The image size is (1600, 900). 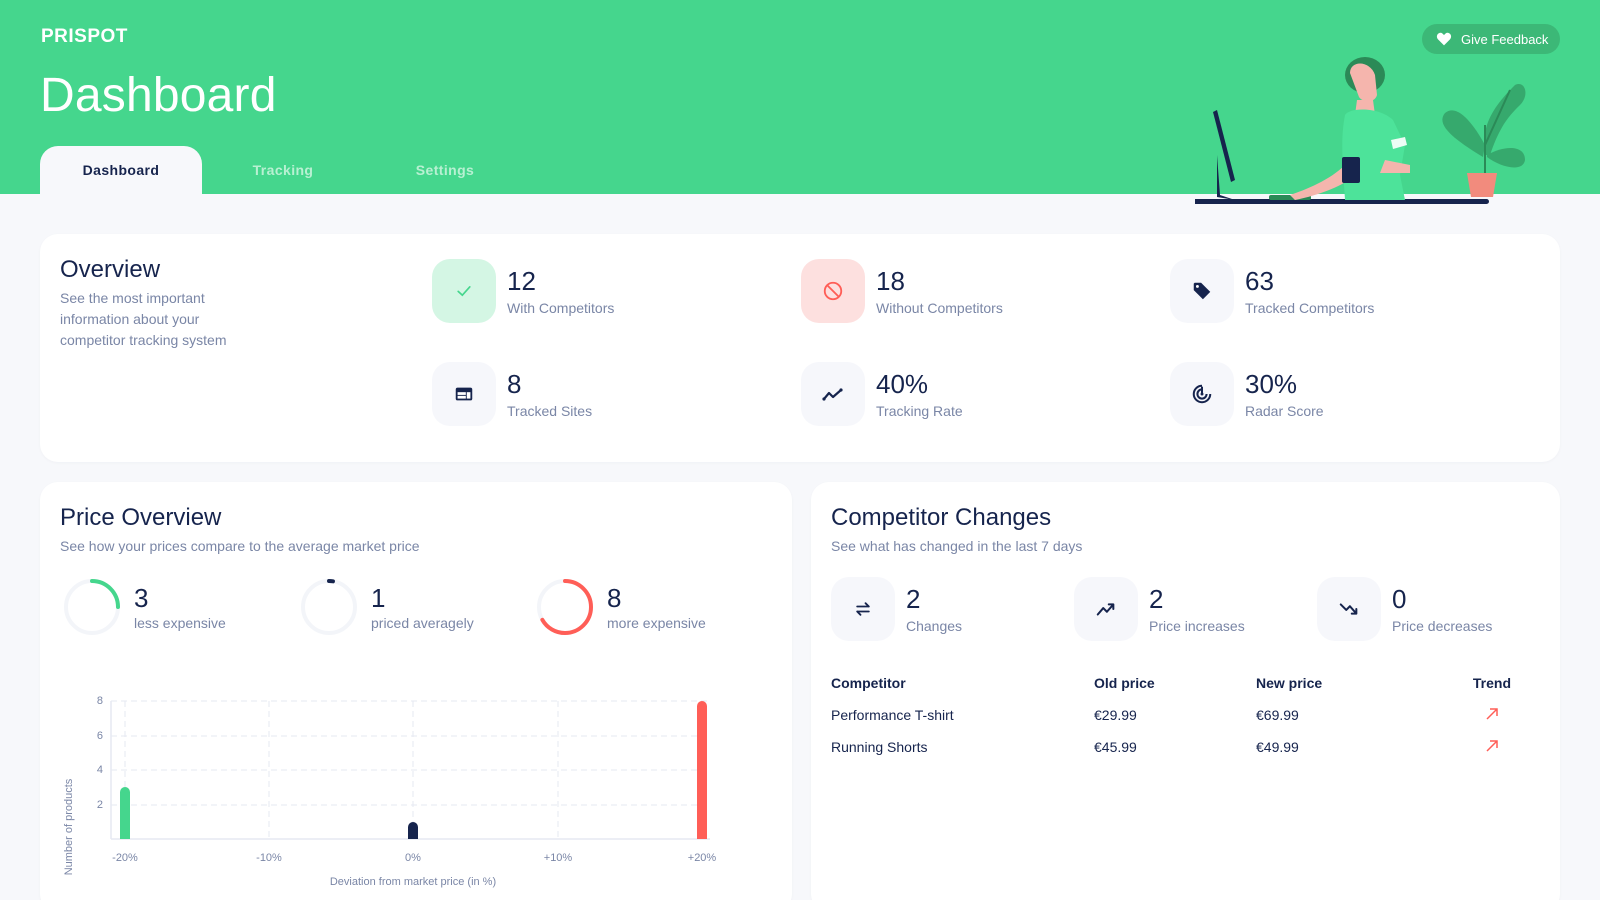 What do you see at coordinates (110, 269) in the screenshot?
I see `overview-title: Overview` at bounding box center [110, 269].